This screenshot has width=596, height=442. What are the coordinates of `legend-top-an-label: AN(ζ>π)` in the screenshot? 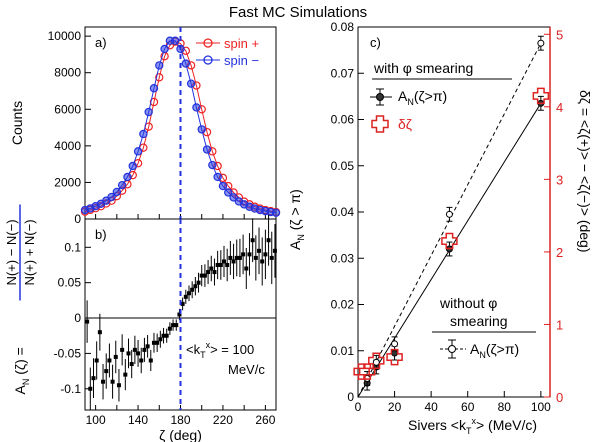 It's located at (422, 97).